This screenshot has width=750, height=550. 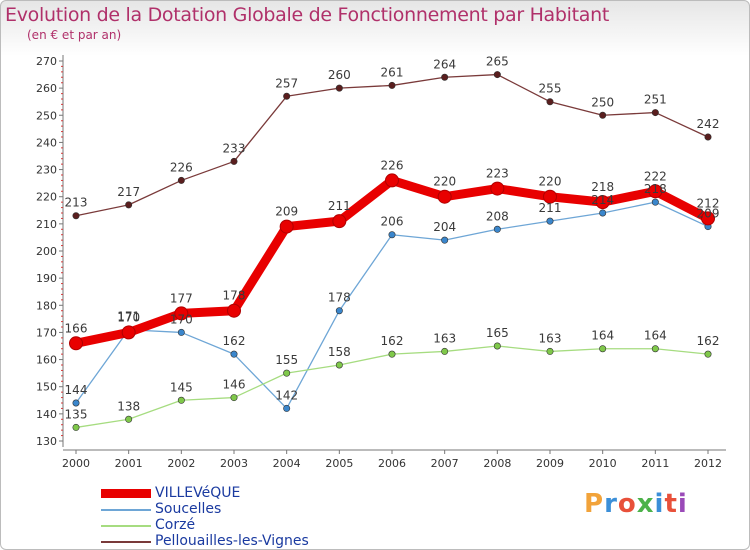 What do you see at coordinates (234, 385) in the screenshot?
I see `data-label: 146` at bounding box center [234, 385].